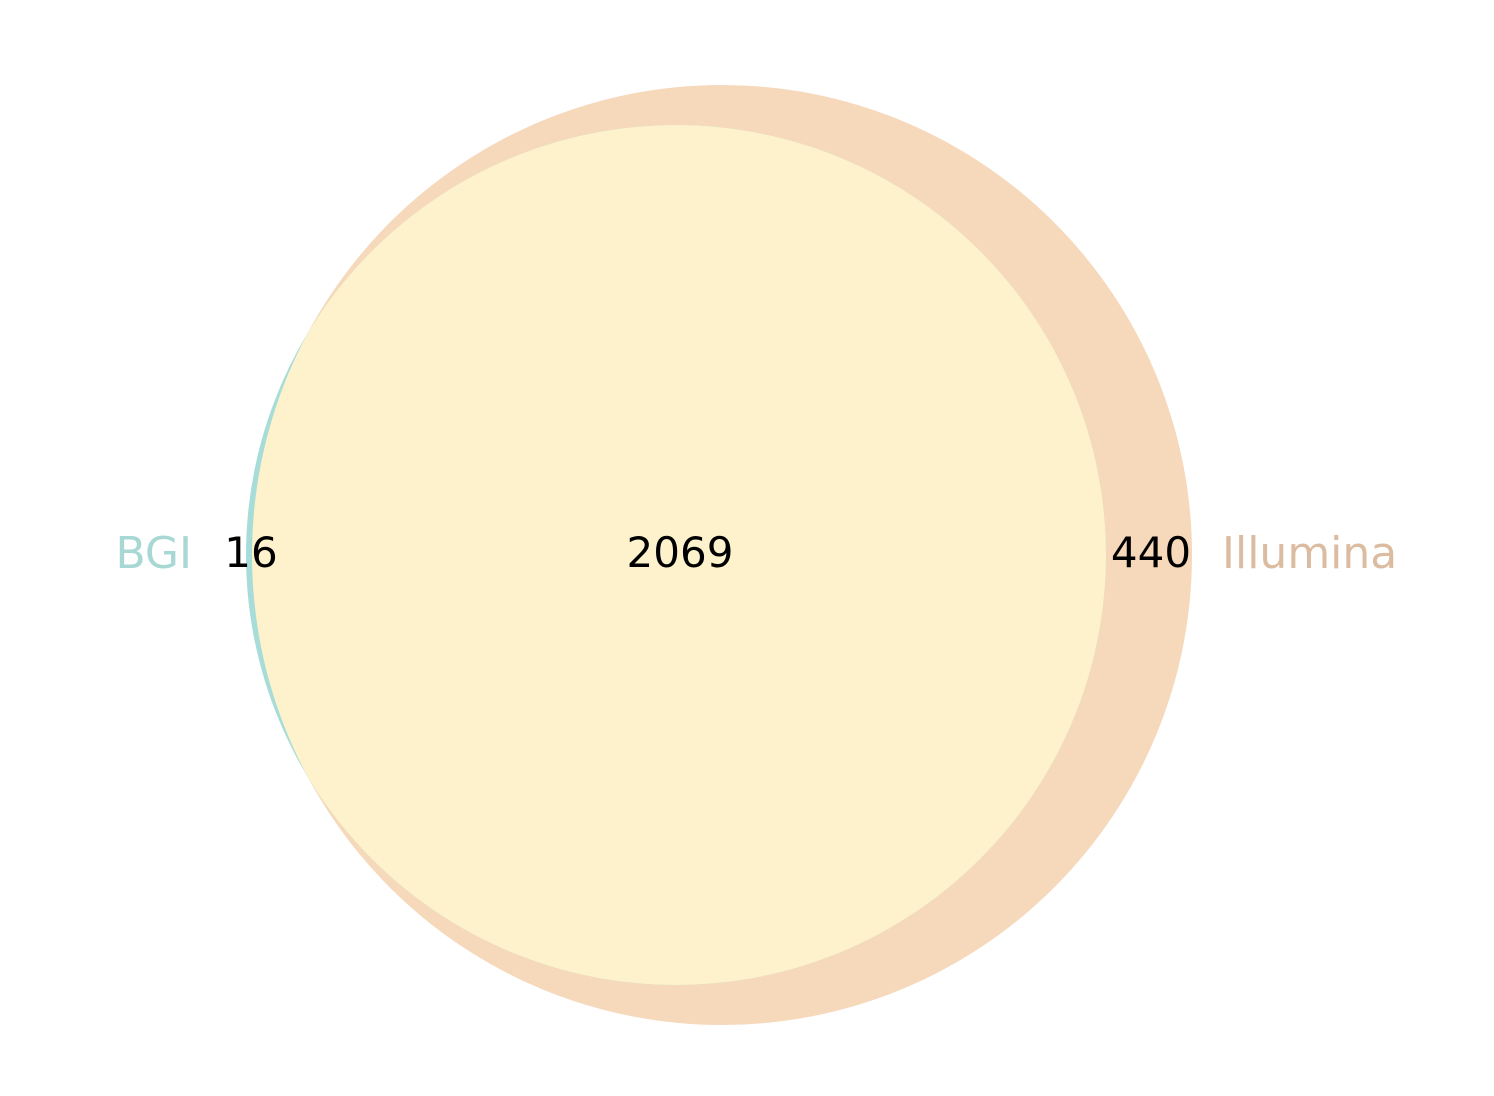  I want to click on bgi-set-label: BGI, so click(154, 553).